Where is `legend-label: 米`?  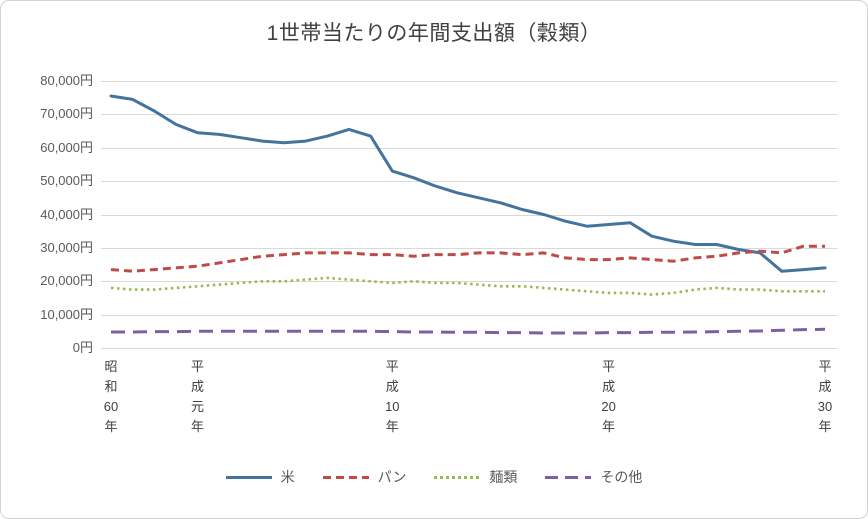 legend-label: 米 is located at coordinates (287, 477).